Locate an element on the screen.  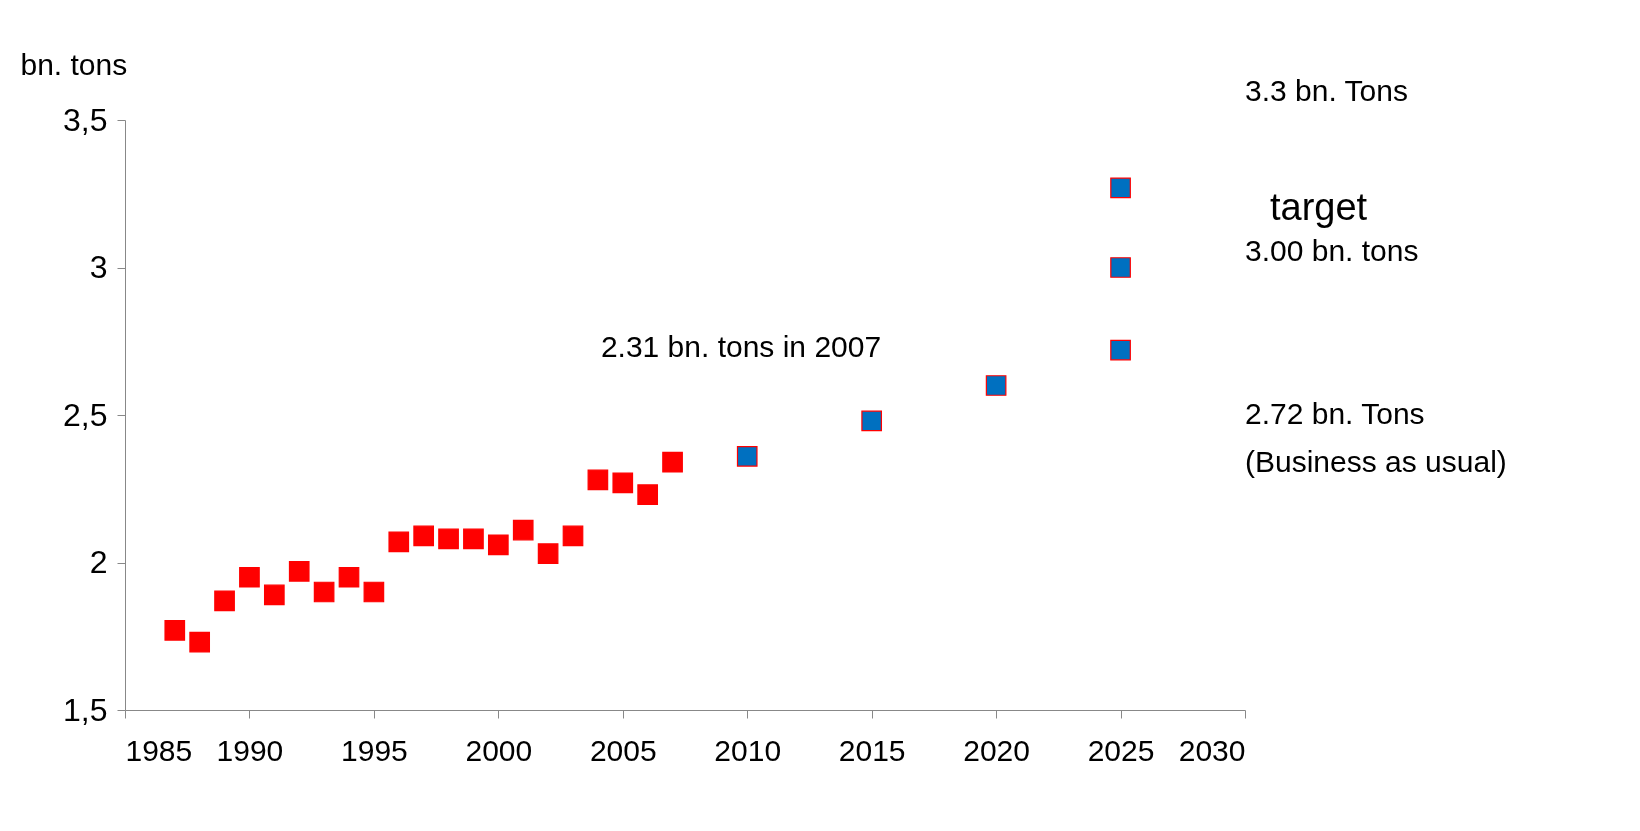
y-tick-label: 3 is located at coordinates (98, 267).